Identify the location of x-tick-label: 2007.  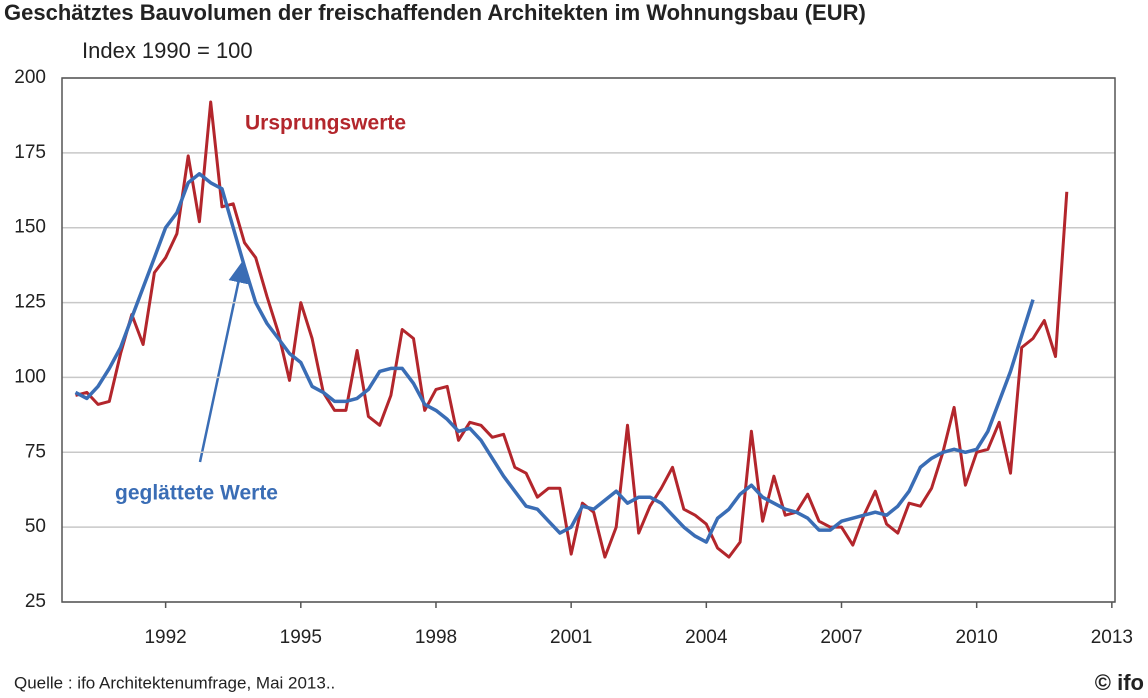
(841, 637).